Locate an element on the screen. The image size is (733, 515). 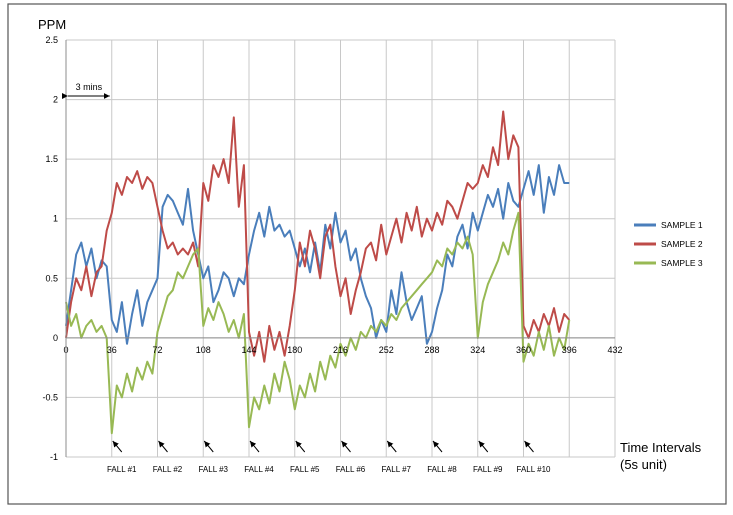
x-tick-label: 360 is located at coordinates (523, 350).